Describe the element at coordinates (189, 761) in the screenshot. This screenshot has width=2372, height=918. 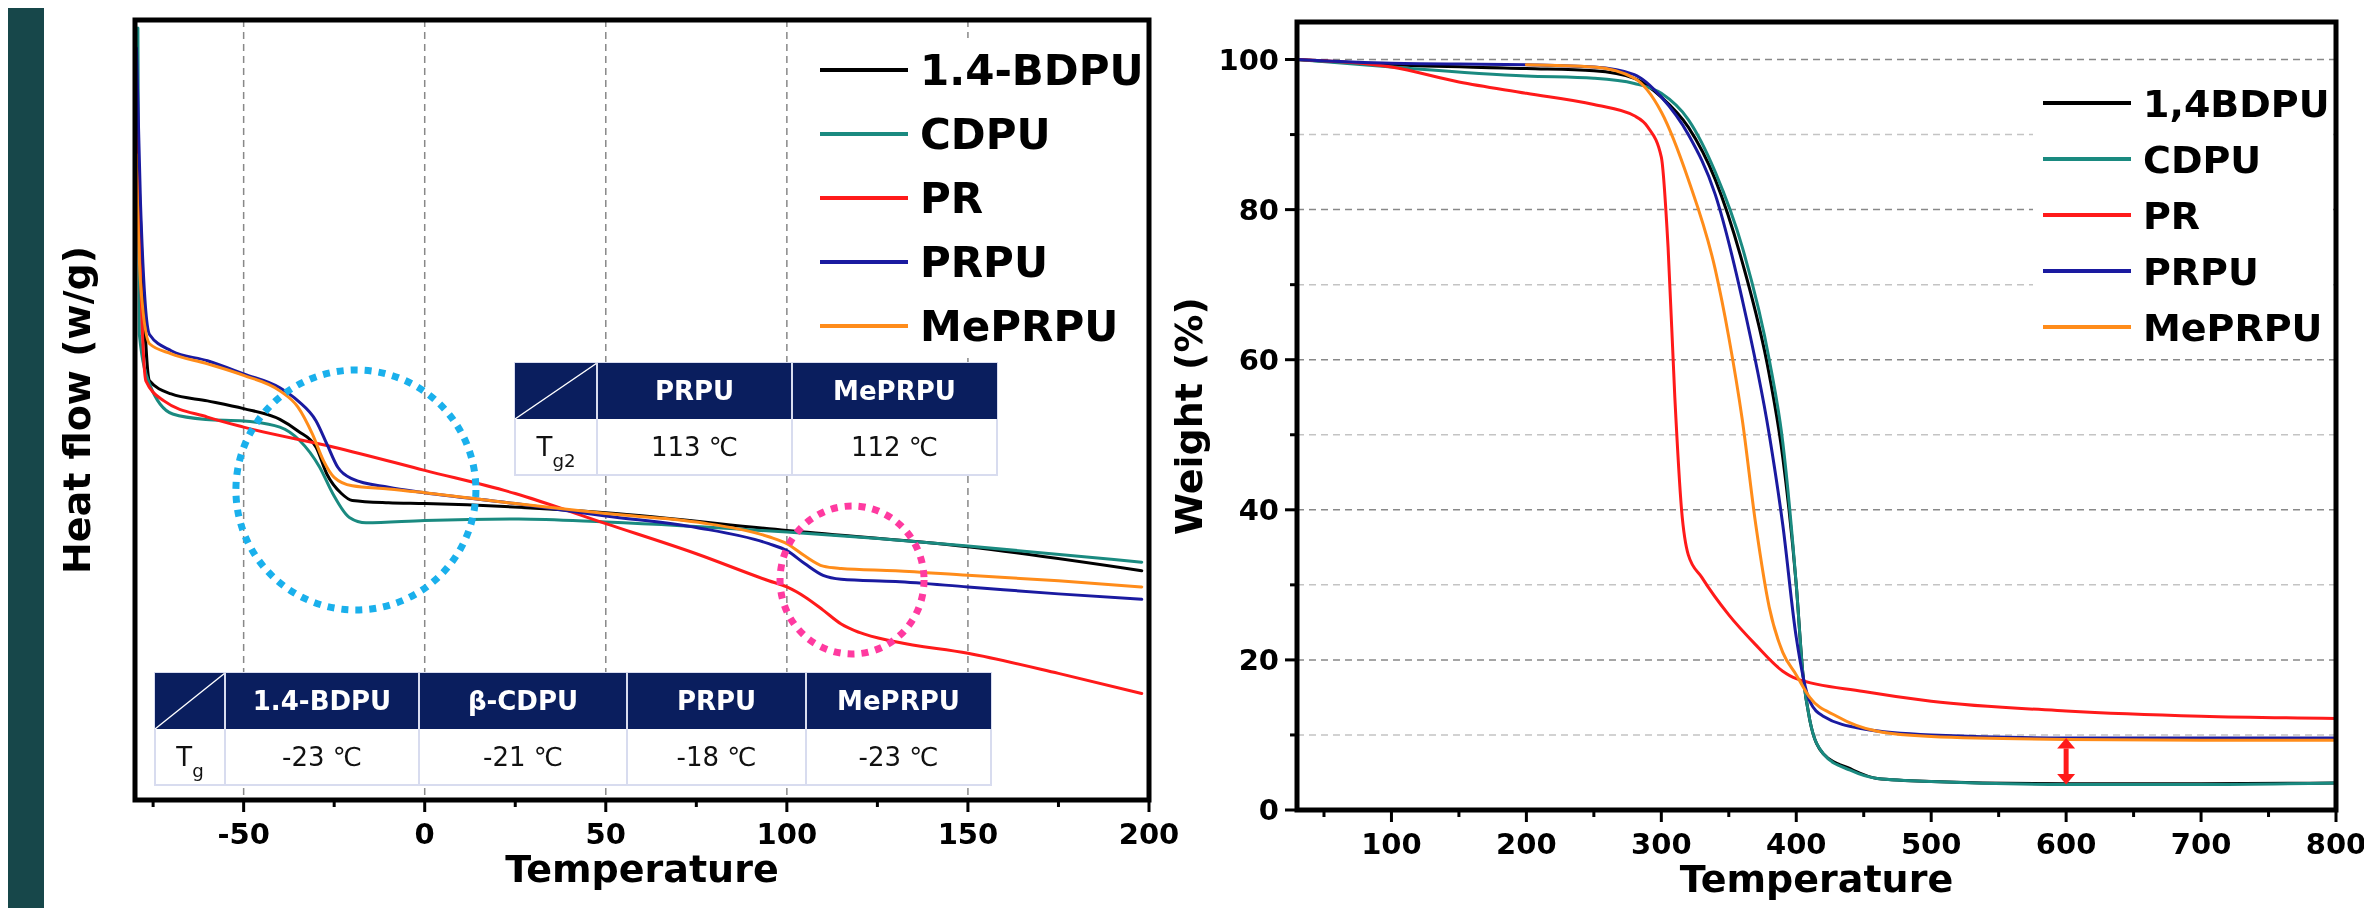
I see `annotation: T$_{g}$` at that location.